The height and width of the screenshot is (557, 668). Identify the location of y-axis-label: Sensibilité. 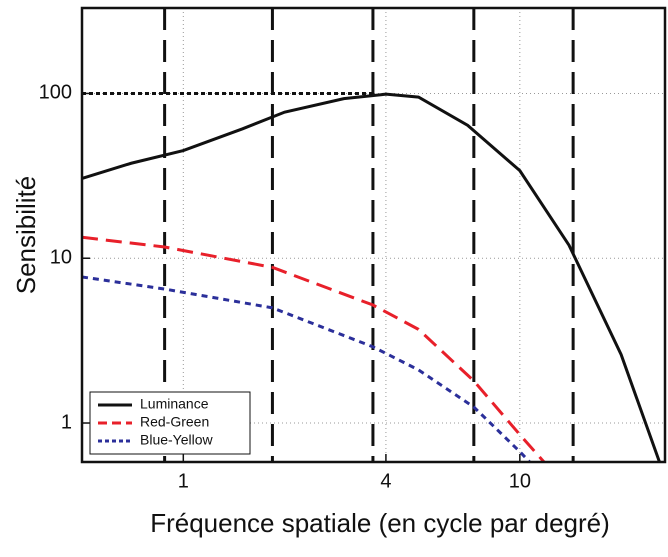
(26, 235).